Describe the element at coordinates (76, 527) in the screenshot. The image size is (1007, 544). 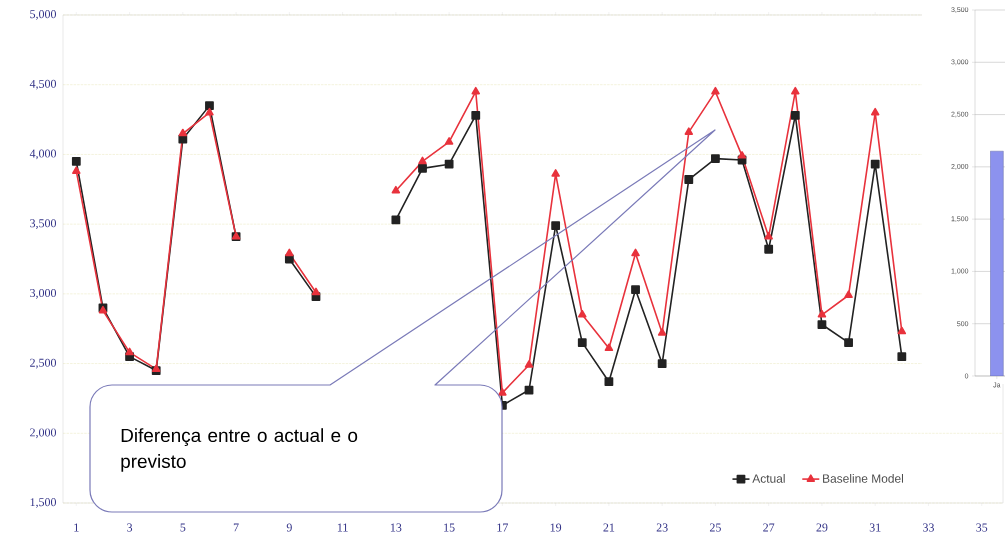
I see `x-tick-label: 1` at that location.